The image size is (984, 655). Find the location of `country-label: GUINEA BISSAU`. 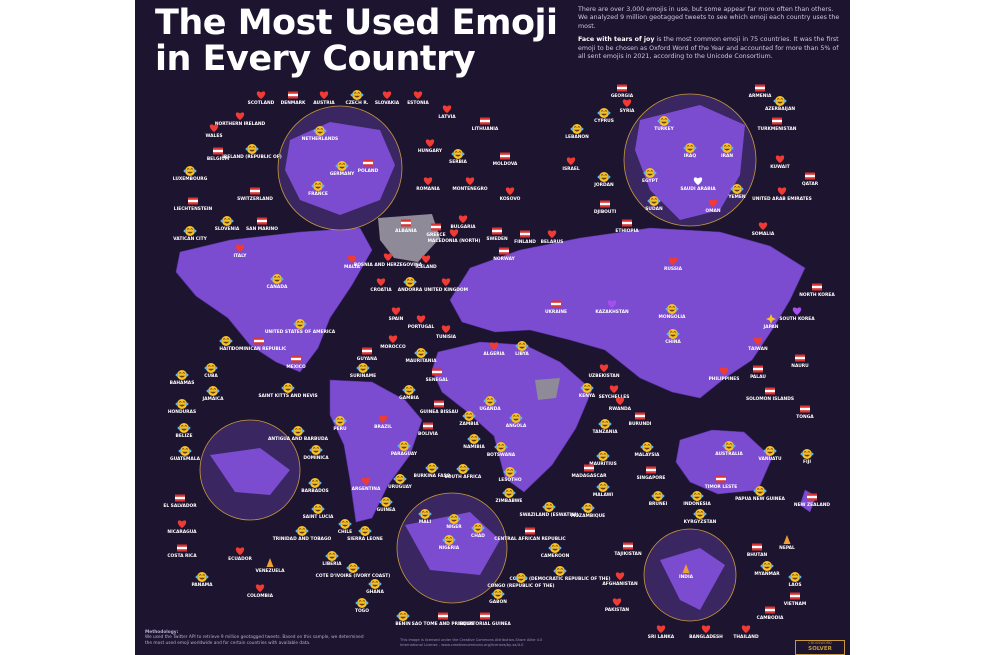

country-label: GUINEA BISSAU is located at coordinates (439, 412).